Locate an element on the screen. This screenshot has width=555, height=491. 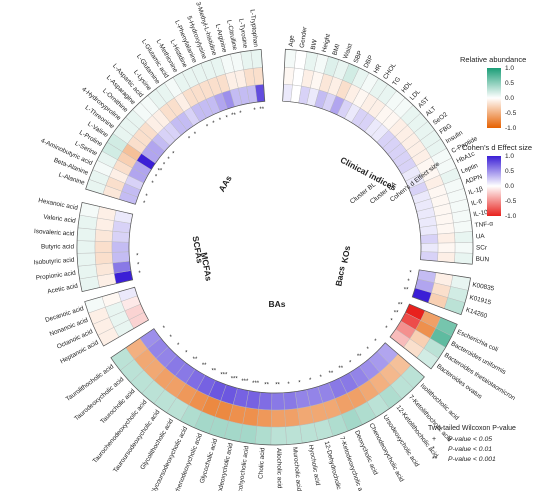
variable-label: BUN is located at coordinates (482, 260).